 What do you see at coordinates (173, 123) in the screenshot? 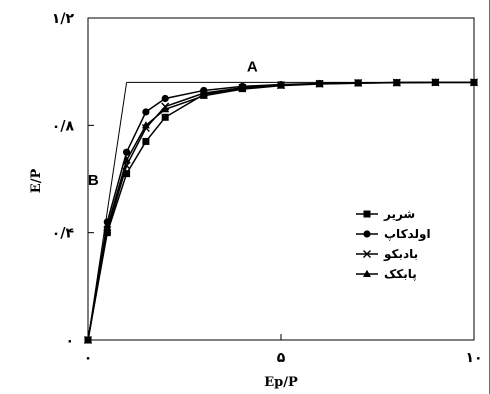
I see `reference-labels: AB` at bounding box center [173, 123].